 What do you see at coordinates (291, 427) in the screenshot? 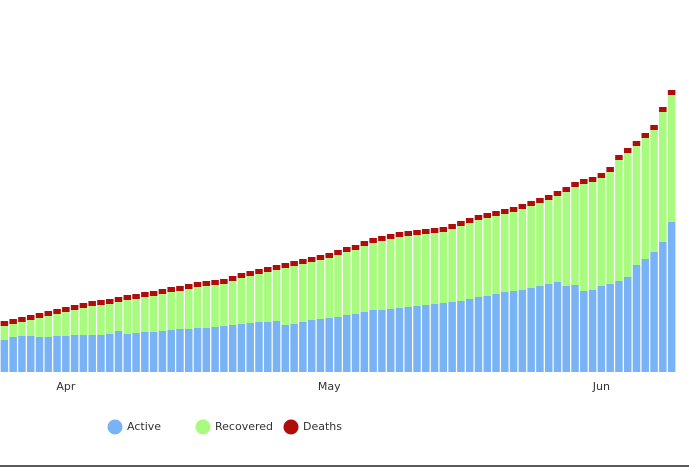
I see `legend-marker` at bounding box center [291, 427].